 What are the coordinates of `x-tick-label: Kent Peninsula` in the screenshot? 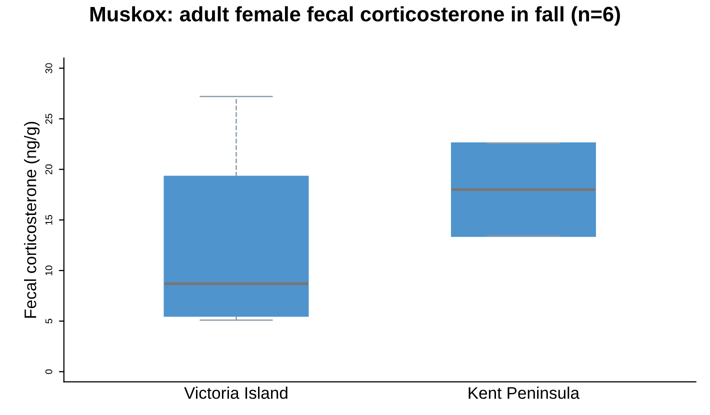 It's located at (524, 392).